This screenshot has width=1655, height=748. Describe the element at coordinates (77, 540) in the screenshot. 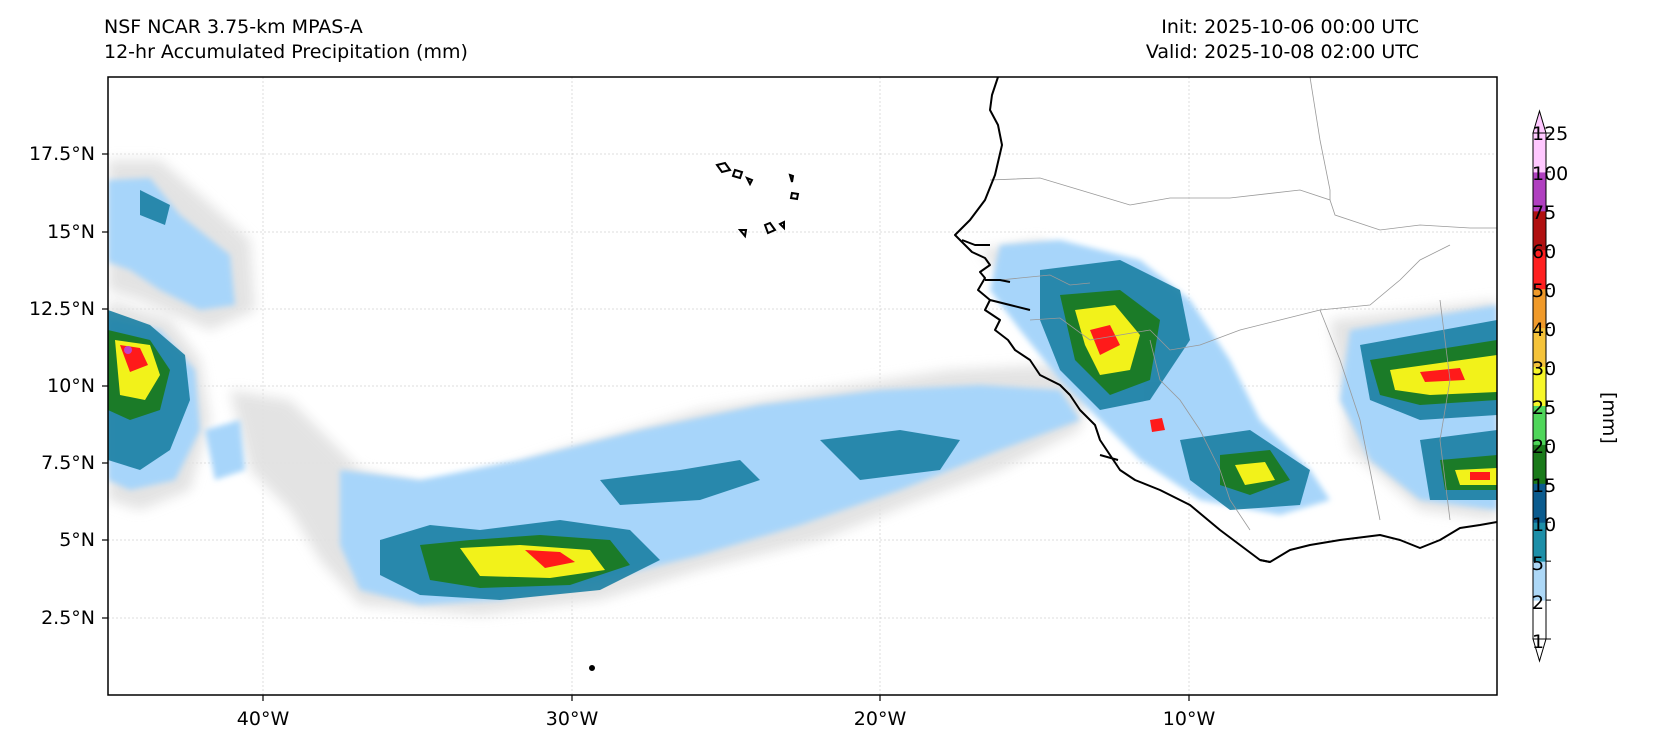

I see `lat-label-5n: 5°N` at that location.